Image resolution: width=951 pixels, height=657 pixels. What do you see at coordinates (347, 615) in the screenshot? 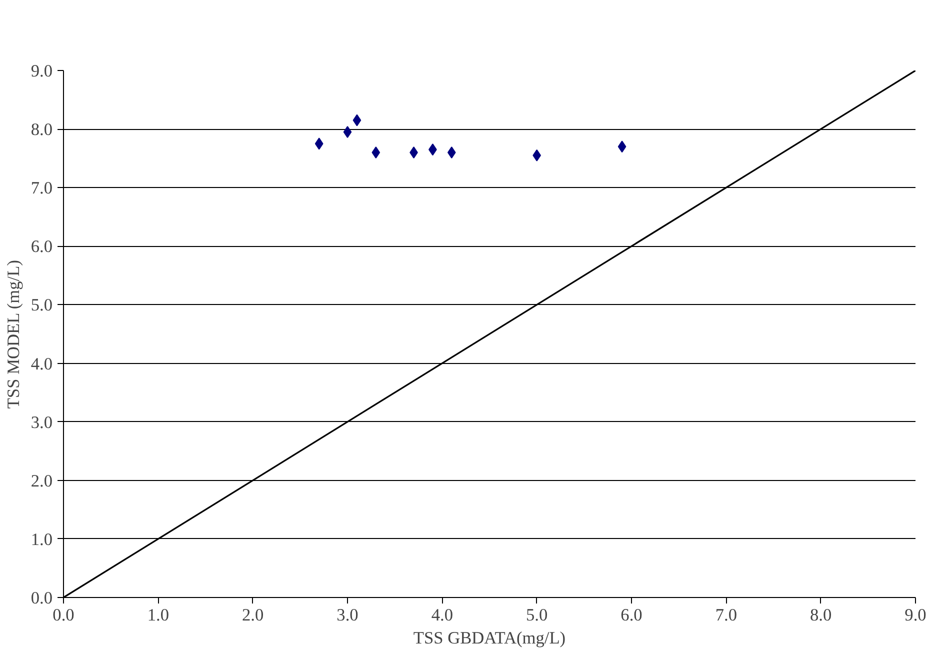
I see `x-tick-label: 3.0` at bounding box center [347, 615].